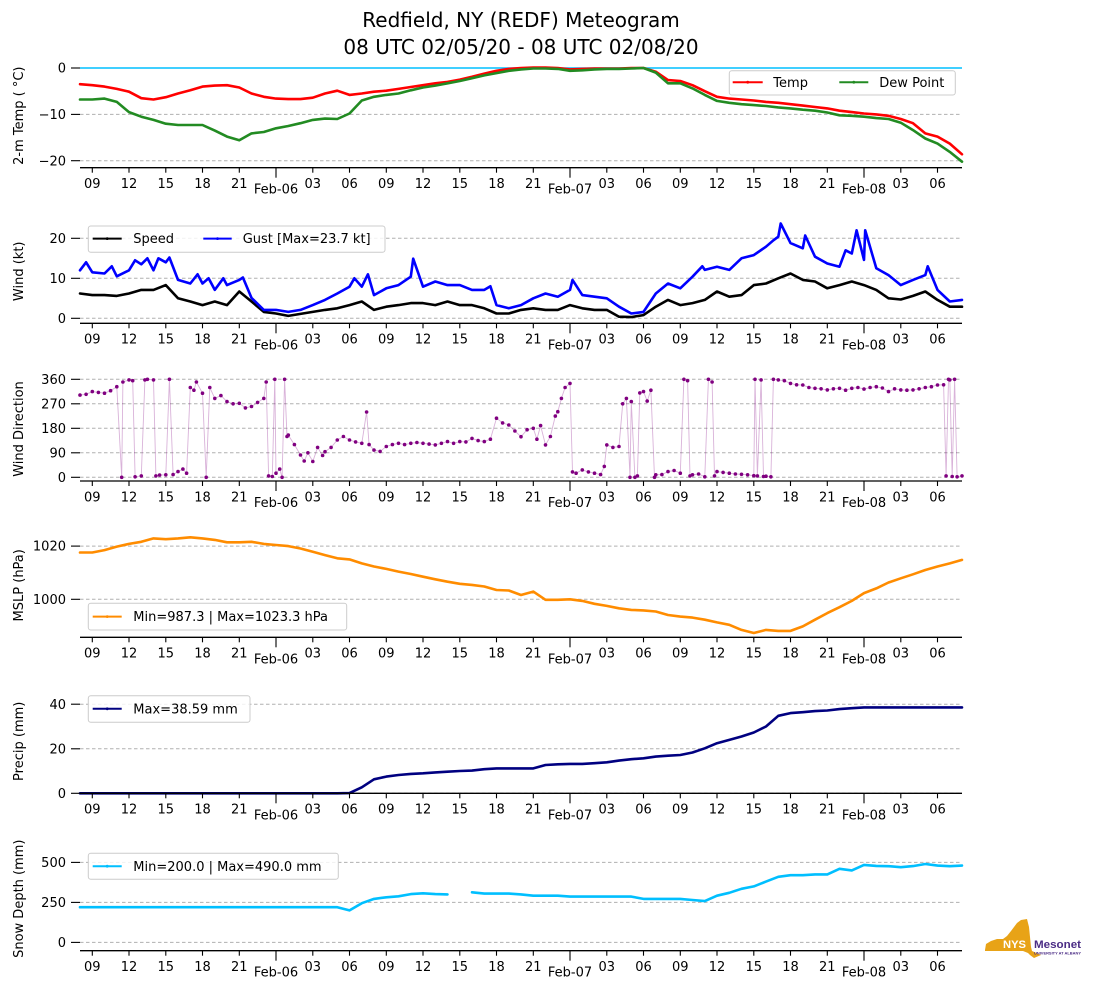 The width and height of the screenshot is (1094, 1001). I want to click on chart-subtitle-time-range: 08 UTC 02/05/20 - 08 UTC 02/08/20, so click(520, 47).